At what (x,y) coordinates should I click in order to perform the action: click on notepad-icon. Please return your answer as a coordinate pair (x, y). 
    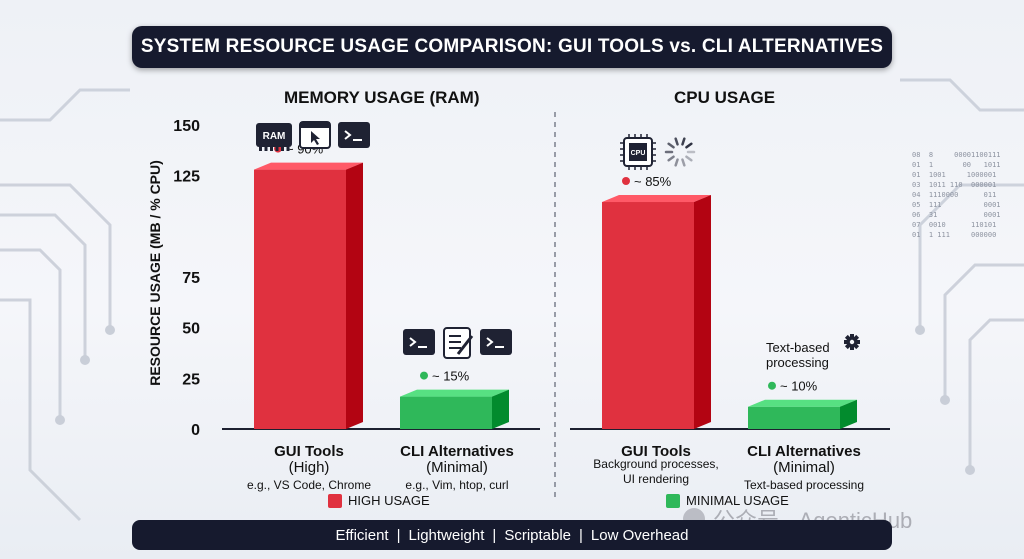
    Looking at the image, I should click on (458, 343).